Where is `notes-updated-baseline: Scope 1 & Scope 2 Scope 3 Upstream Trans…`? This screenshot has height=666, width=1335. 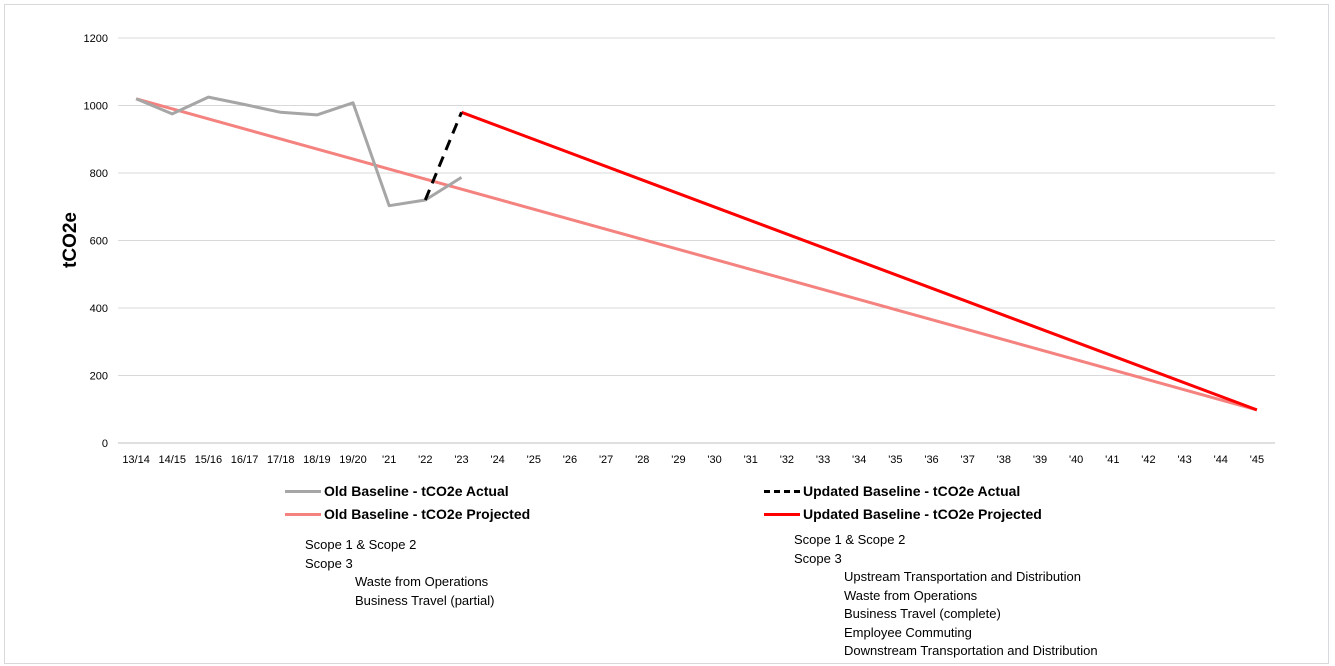
notes-updated-baseline: Scope 1 & Scope 2 Scope 3 Upstream Trans… is located at coordinates (946, 596).